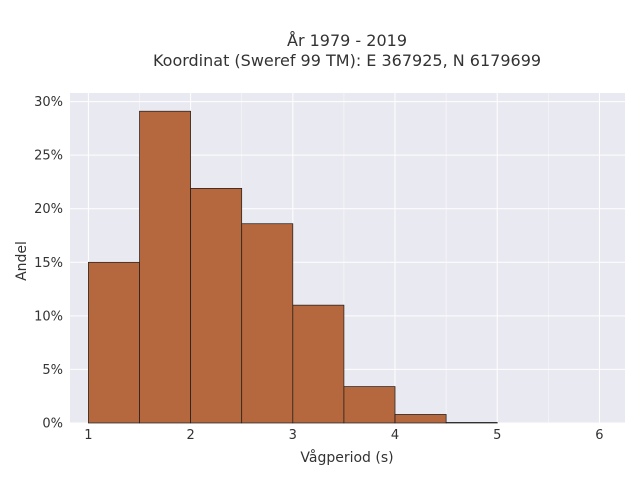  I want to click on x-tick-label: 5, so click(497, 435).